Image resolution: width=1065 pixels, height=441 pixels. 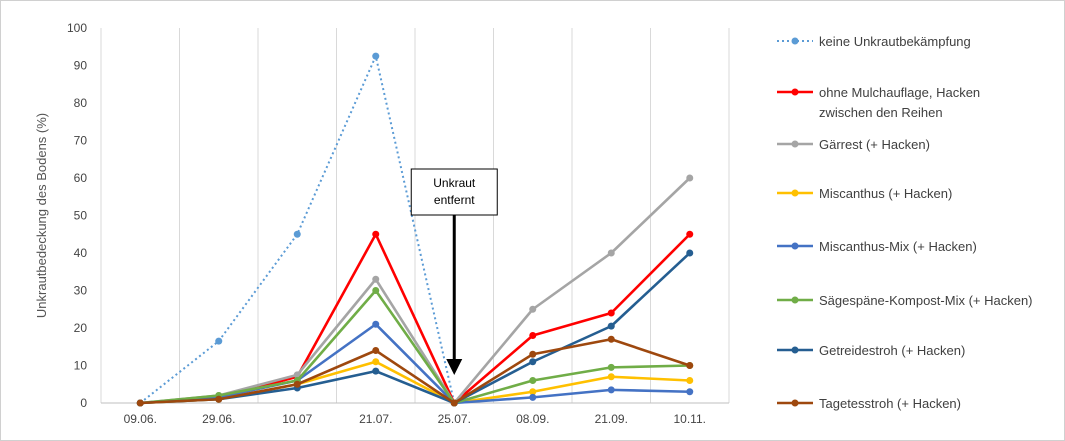 What do you see at coordinates (885, 193) in the screenshot?
I see `legend-label: Miscanthus (+ Hacken)` at bounding box center [885, 193].